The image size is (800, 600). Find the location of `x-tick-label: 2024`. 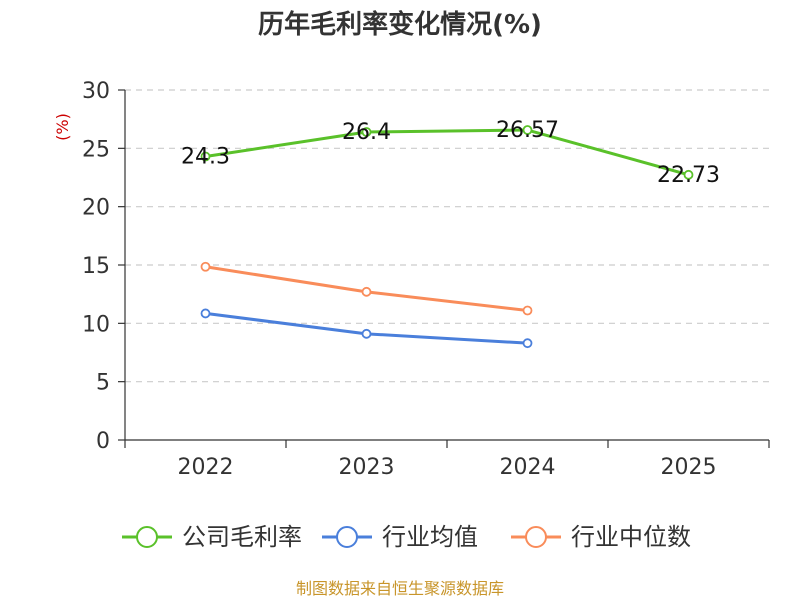

x-tick-label: 2024 is located at coordinates (528, 467).